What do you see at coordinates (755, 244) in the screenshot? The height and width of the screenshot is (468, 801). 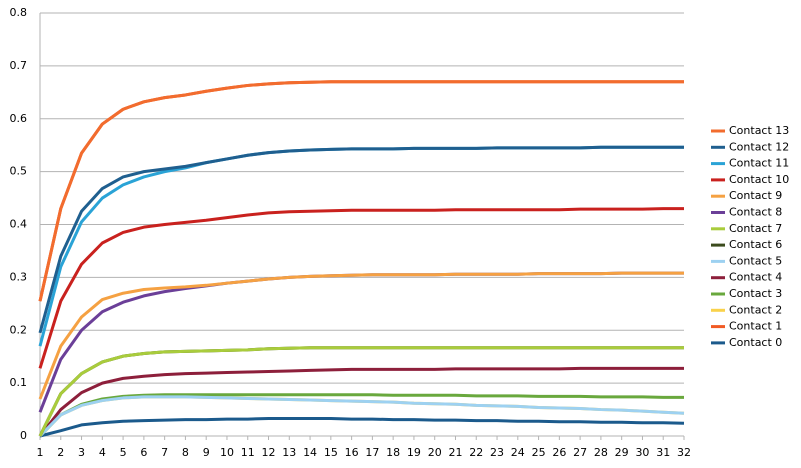 I see `legend-label: Contact 6` at bounding box center [755, 244].